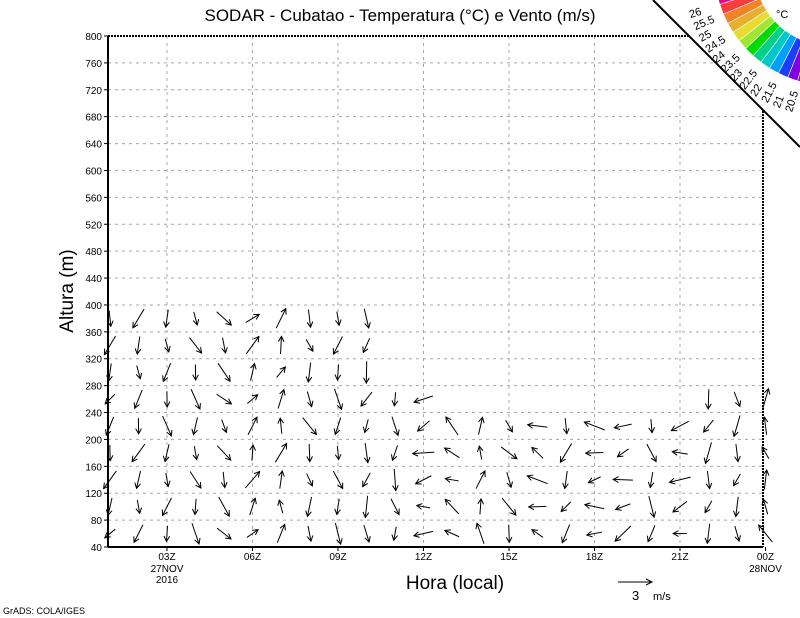 The image size is (800, 618). Describe the element at coordinates (93, 333) in the screenshot. I see `y-tick-label: 360` at that location.